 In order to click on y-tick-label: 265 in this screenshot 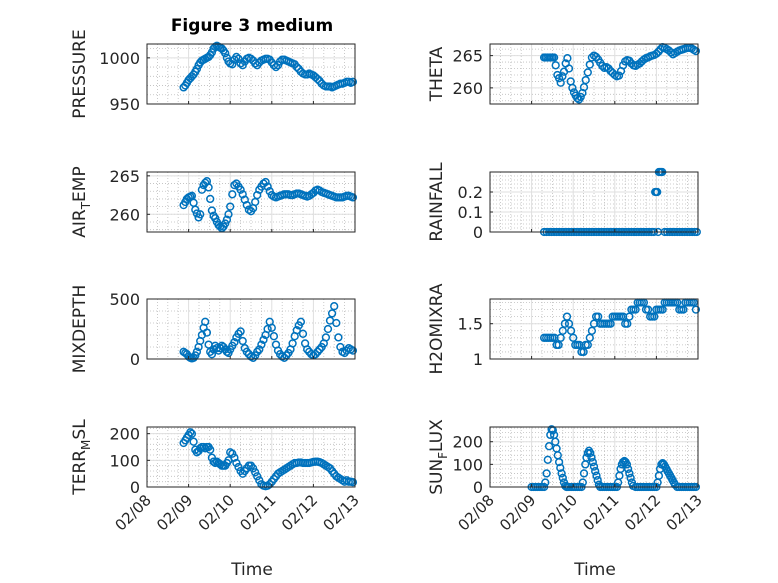, I will do `click(124, 176)`.